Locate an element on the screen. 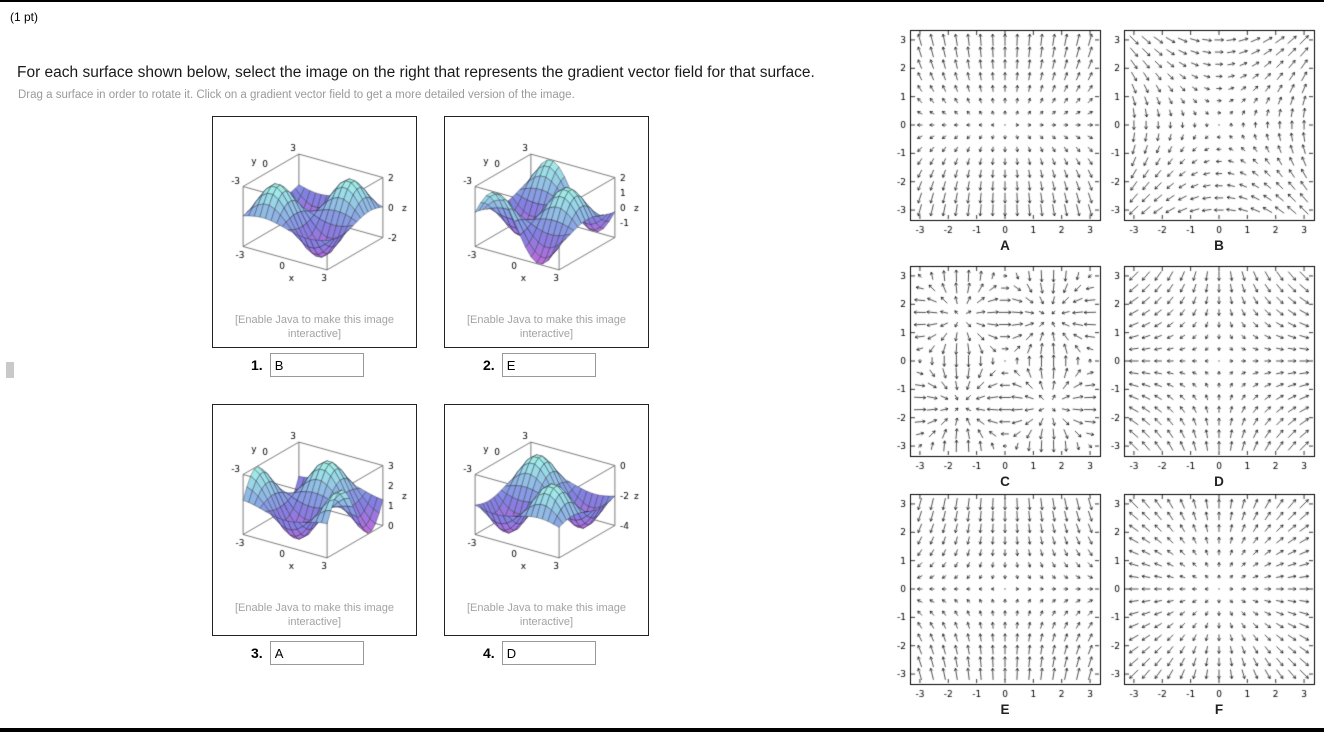 This screenshot has height=732, width=1324. field-label-a: A is located at coordinates (1005, 245).